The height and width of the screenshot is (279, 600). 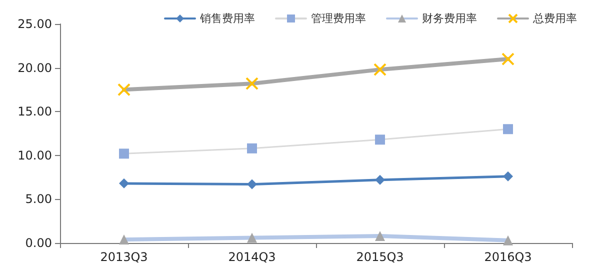 What do you see at coordinates (252, 257) in the screenshot?
I see `x-tick-label: 2014Q3` at bounding box center [252, 257].